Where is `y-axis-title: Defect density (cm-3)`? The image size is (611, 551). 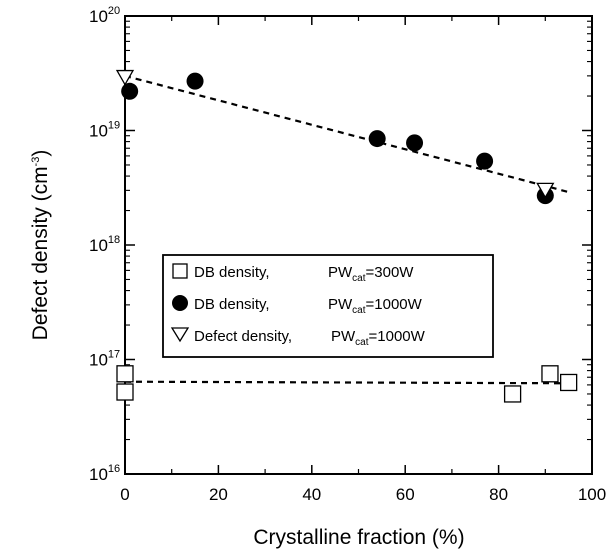 y-axis-title: Defect density (cm-3) is located at coordinates (40, 245).